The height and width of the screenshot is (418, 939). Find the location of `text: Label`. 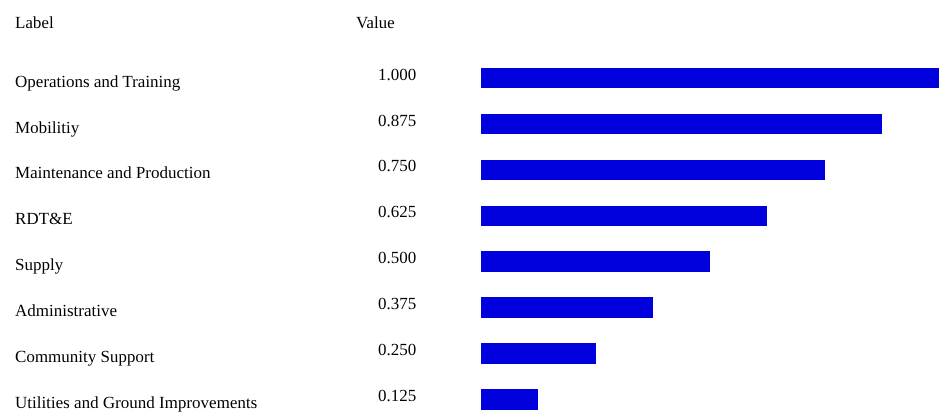

text: Label is located at coordinates (34, 22).